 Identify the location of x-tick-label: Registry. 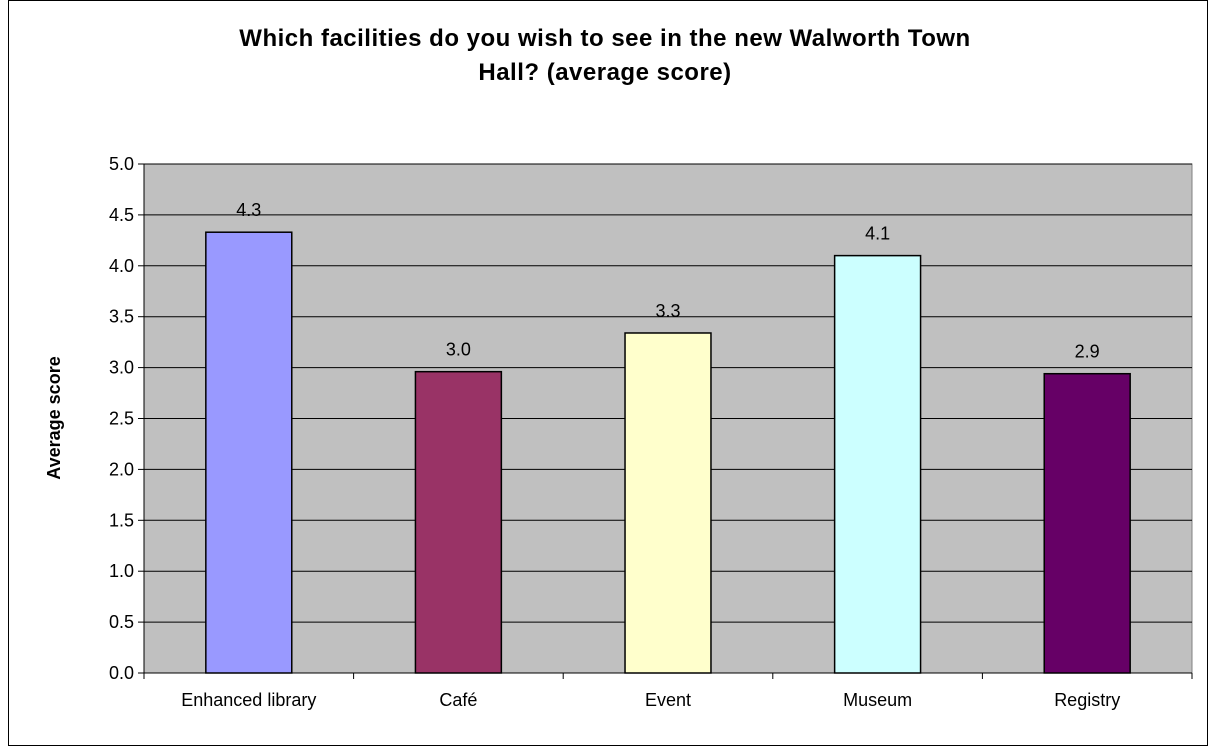
(1087, 700).